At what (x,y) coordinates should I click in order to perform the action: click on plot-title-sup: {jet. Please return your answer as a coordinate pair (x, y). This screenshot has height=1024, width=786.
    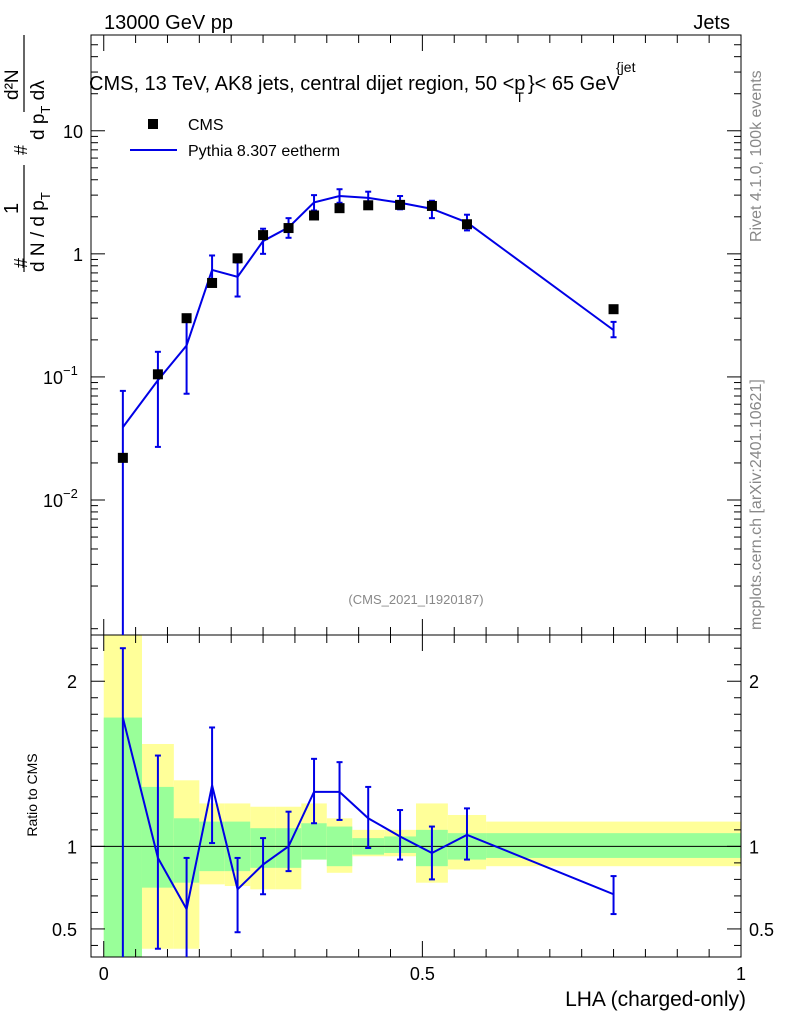
    Looking at the image, I should click on (626, 67).